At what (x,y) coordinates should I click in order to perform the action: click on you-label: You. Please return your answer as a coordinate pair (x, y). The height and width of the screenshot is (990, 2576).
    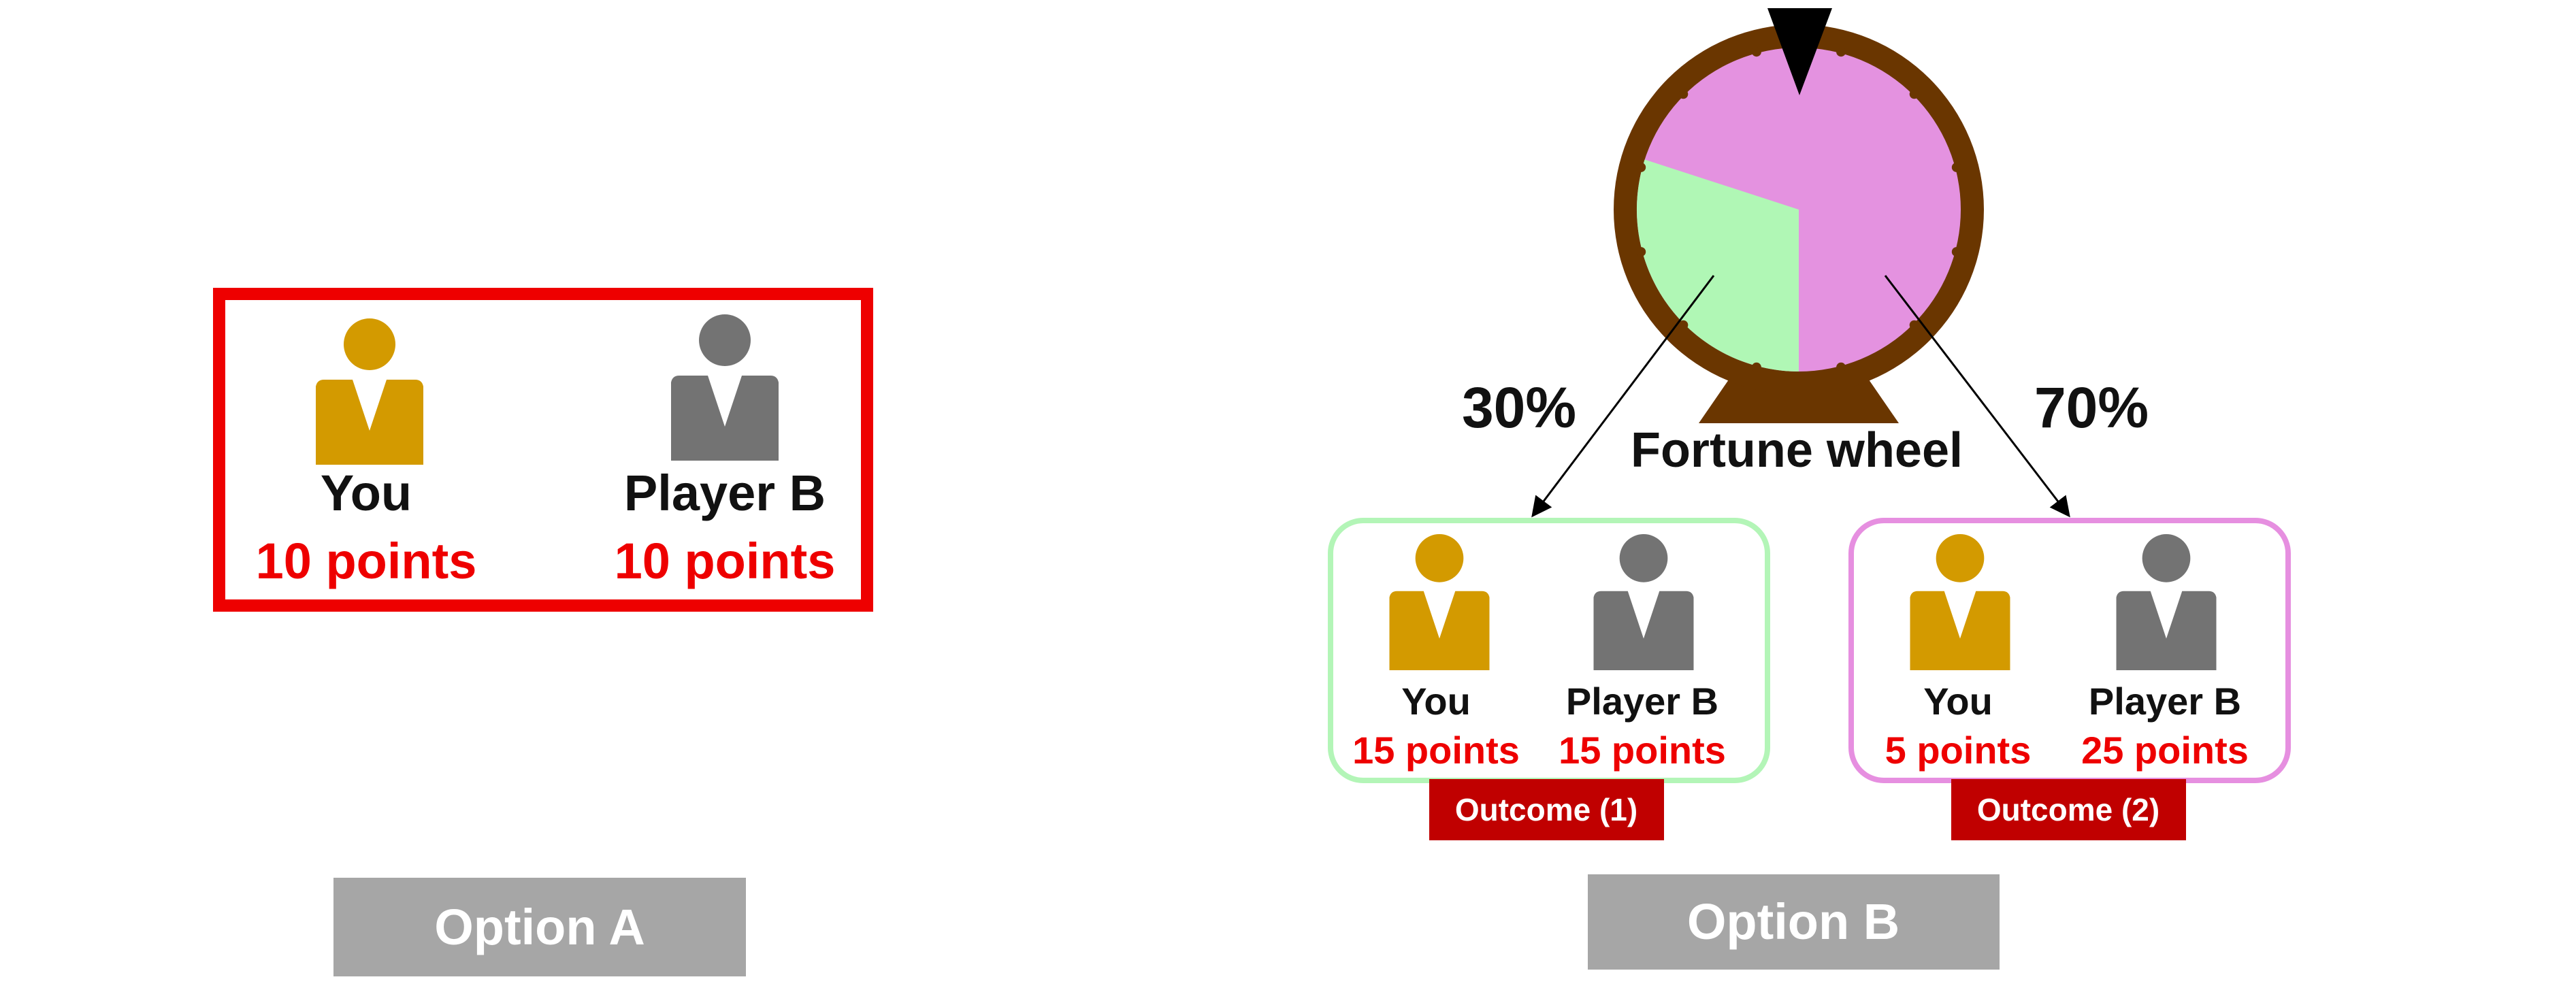
    Looking at the image, I should click on (366, 493).